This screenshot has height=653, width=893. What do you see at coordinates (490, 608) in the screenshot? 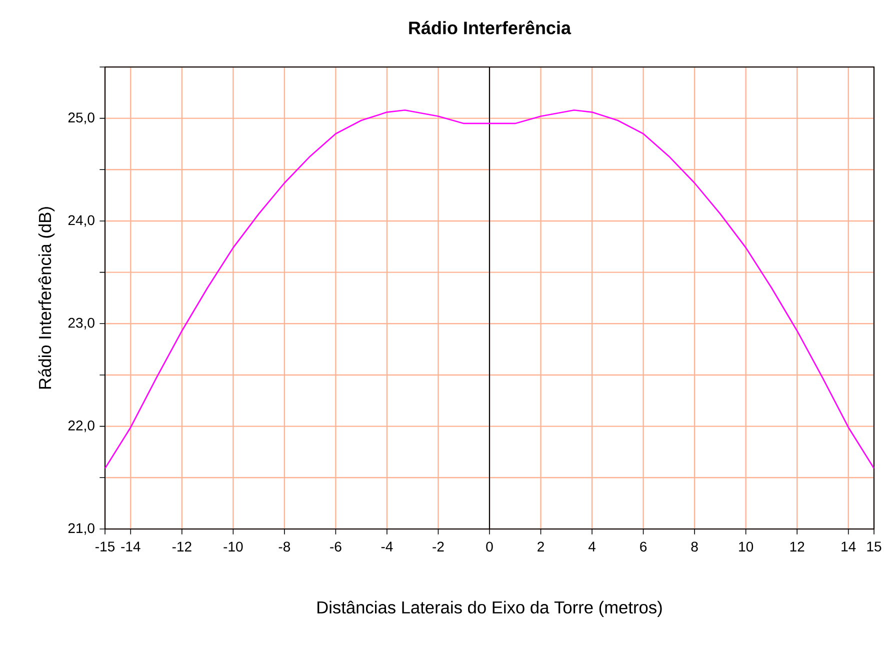
I see `x-axis-title: Distâncias Laterais do Eixo da Torre (metros)` at bounding box center [490, 608].